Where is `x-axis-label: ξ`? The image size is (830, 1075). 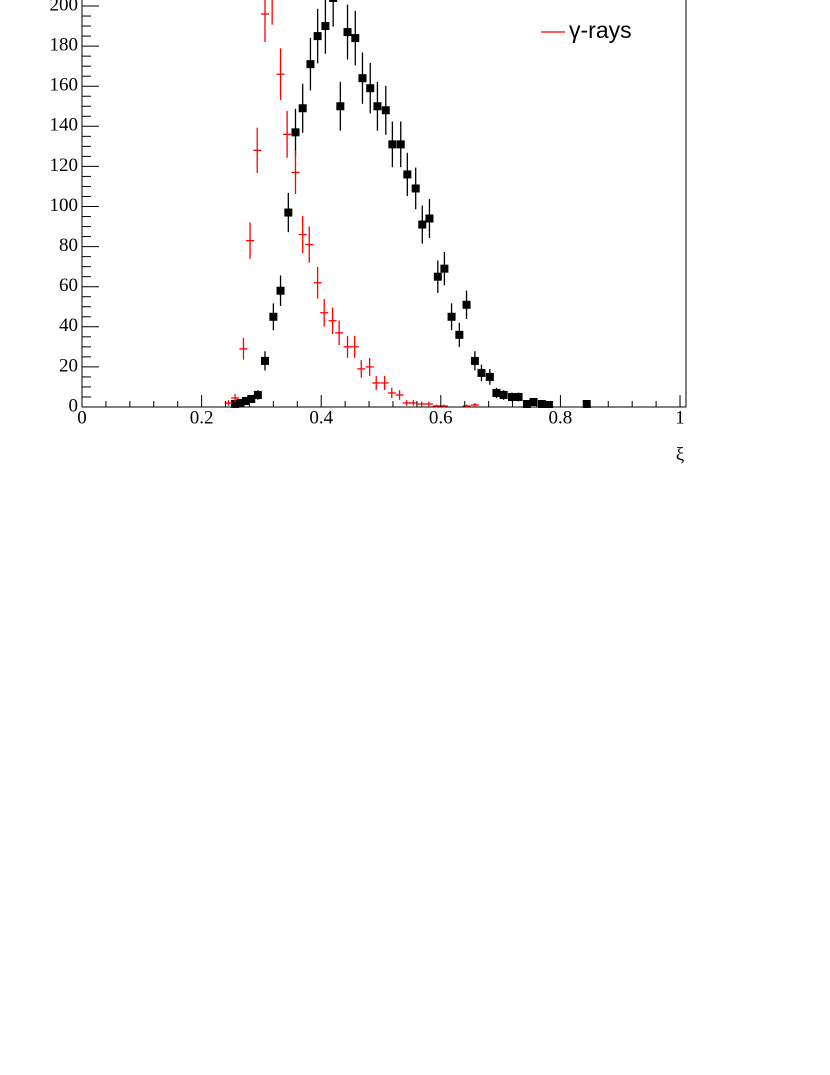 x-axis-label: ξ is located at coordinates (680, 454).